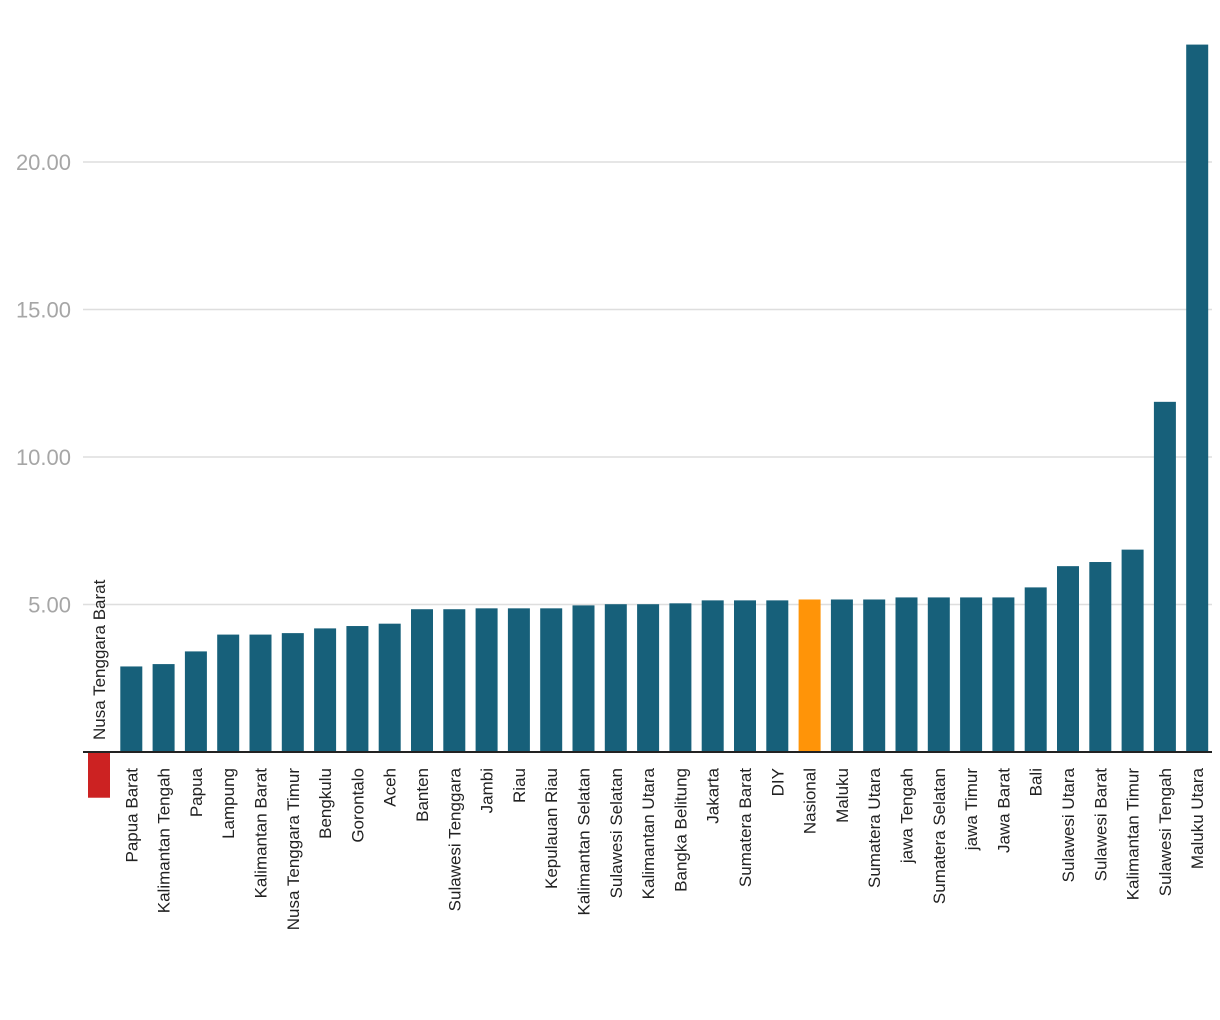 The image size is (1220, 1020). What do you see at coordinates (680, 830) in the screenshot?
I see `category-label: Bangka Belitung` at bounding box center [680, 830].